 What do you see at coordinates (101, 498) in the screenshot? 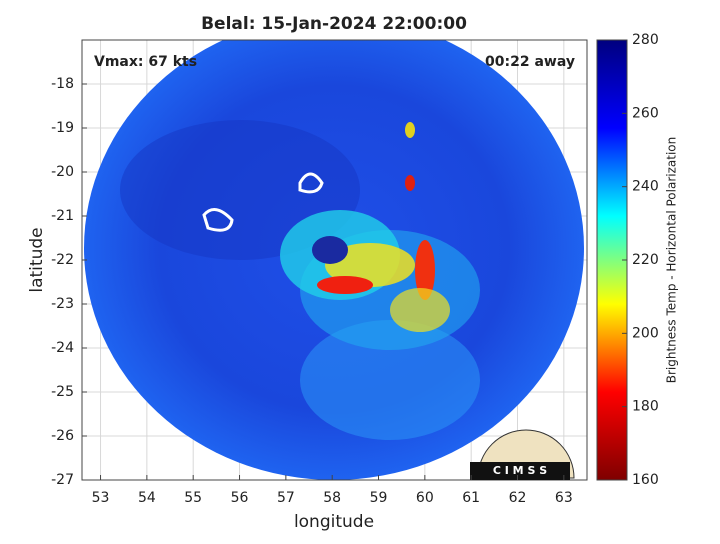
I see `x-tick-label: 53` at bounding box center [101, 498].